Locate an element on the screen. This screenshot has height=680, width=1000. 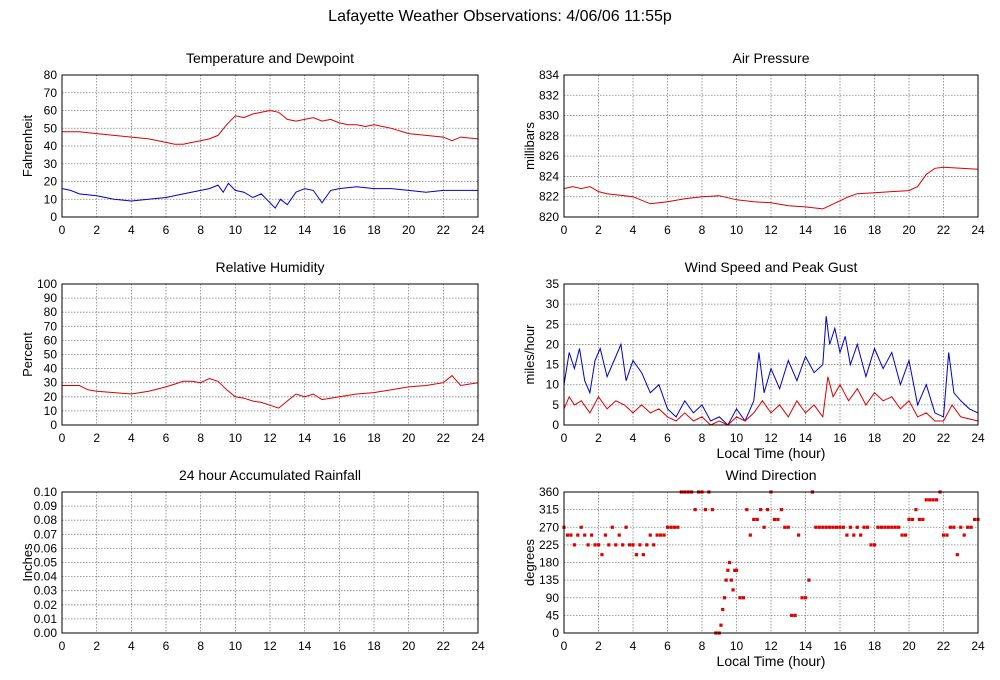
y-tick-label: 10 is located at coordinates (51, 199).